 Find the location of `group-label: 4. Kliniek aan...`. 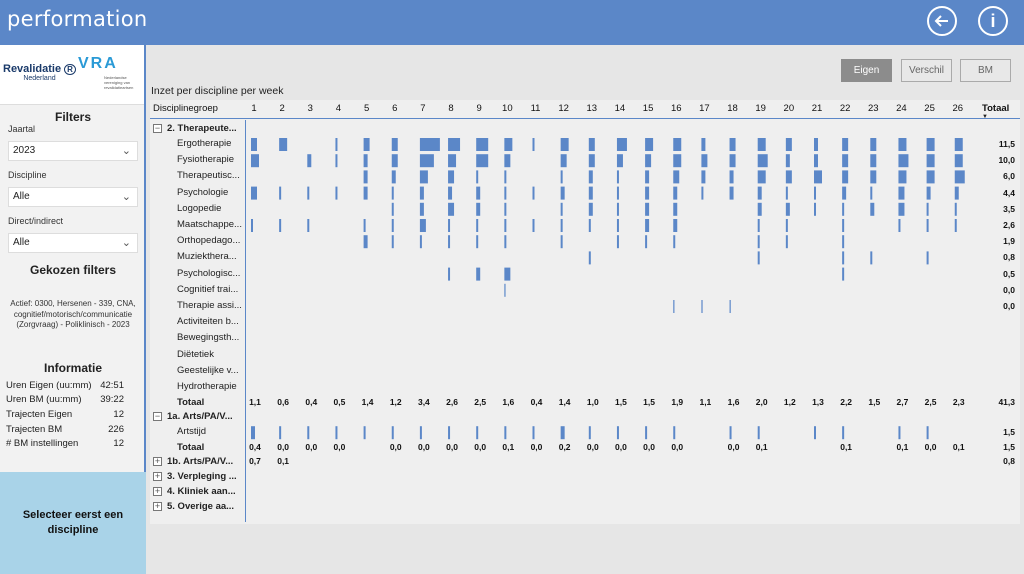

group-label: 4. Kliniek aan... is located at coordinates (201, 492).